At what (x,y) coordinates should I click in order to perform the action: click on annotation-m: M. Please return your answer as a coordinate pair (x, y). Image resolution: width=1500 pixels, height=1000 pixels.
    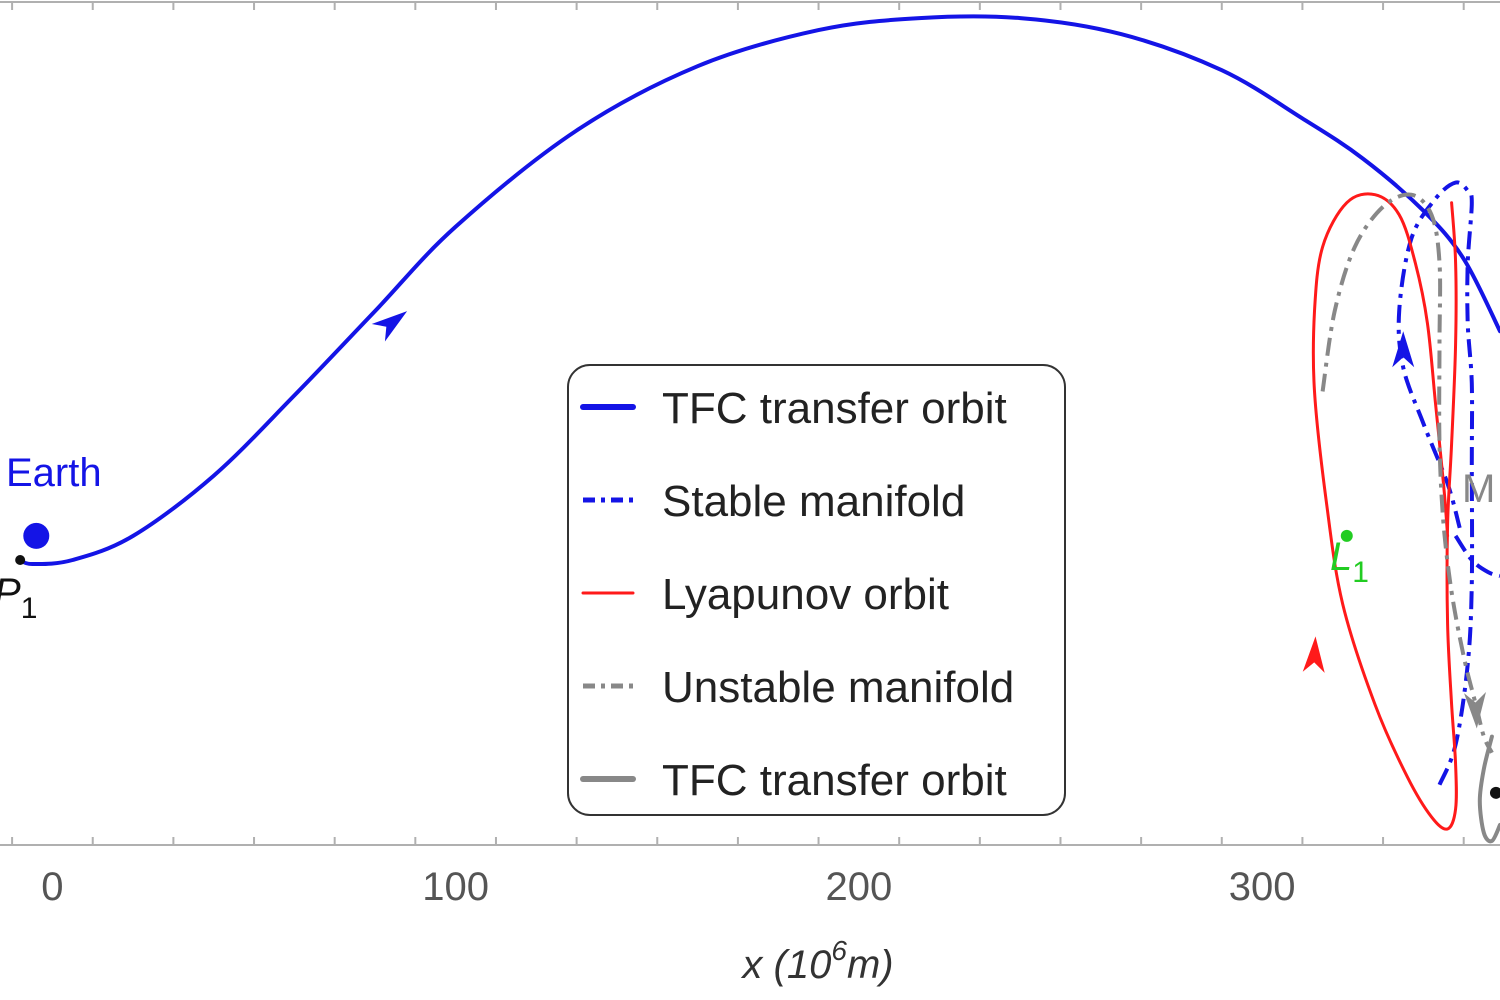
    Looking at the image, I should click on (1478, 489).